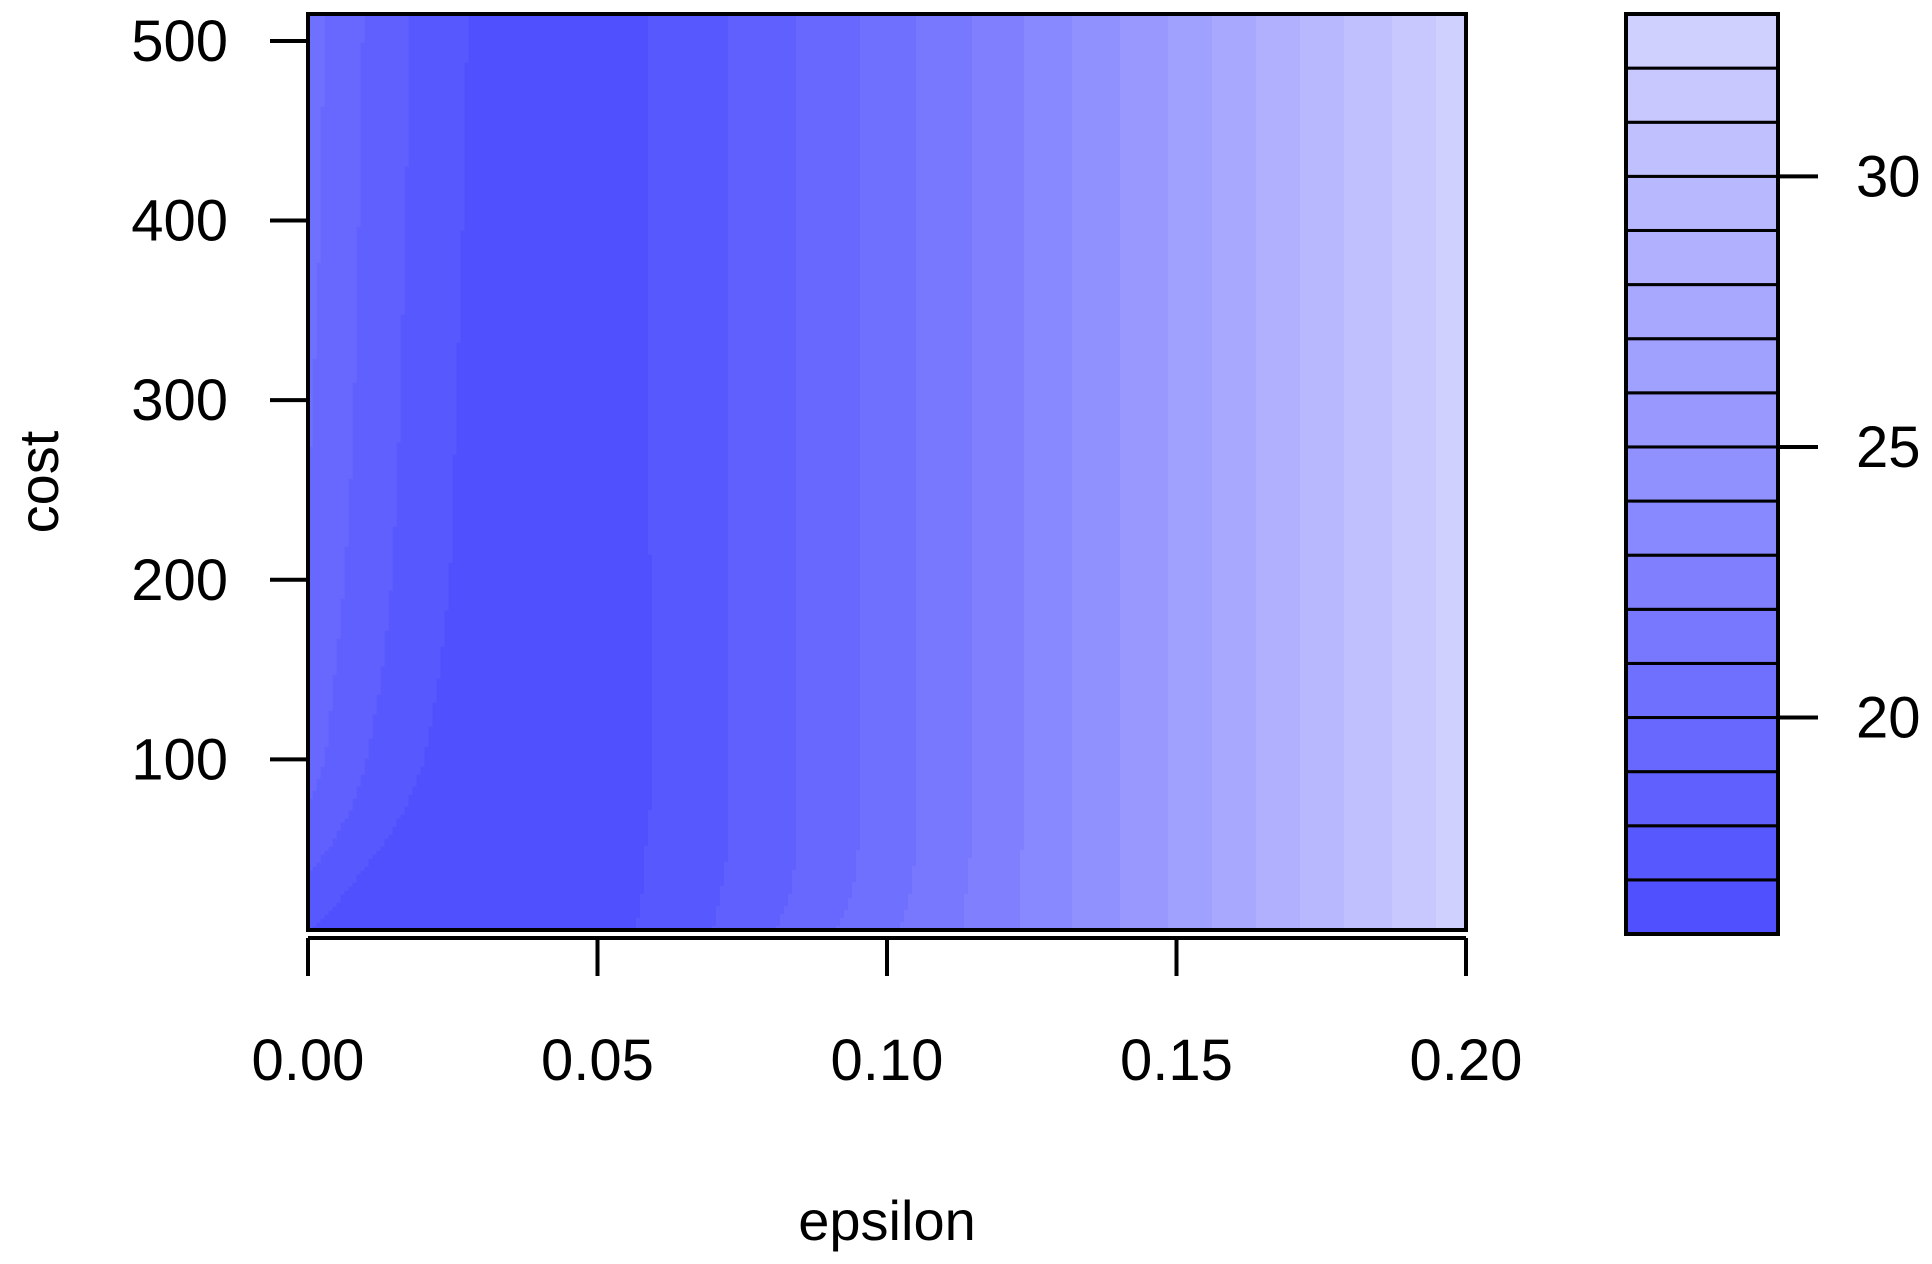 This screenshot has width=1932, height=1264. I want to click on colorbar: 20 25 30, so click(1772, 474).